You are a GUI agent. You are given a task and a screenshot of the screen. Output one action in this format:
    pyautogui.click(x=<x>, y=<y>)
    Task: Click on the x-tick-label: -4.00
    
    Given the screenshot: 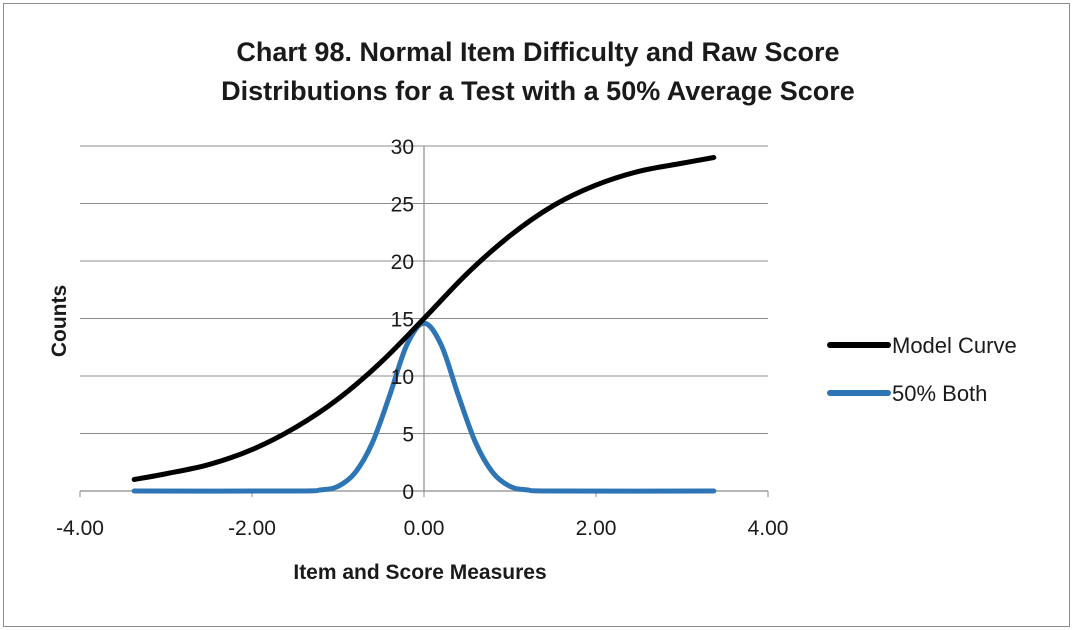 What is the action you would take?
    pyautogui.click(x=80, y=528)
    